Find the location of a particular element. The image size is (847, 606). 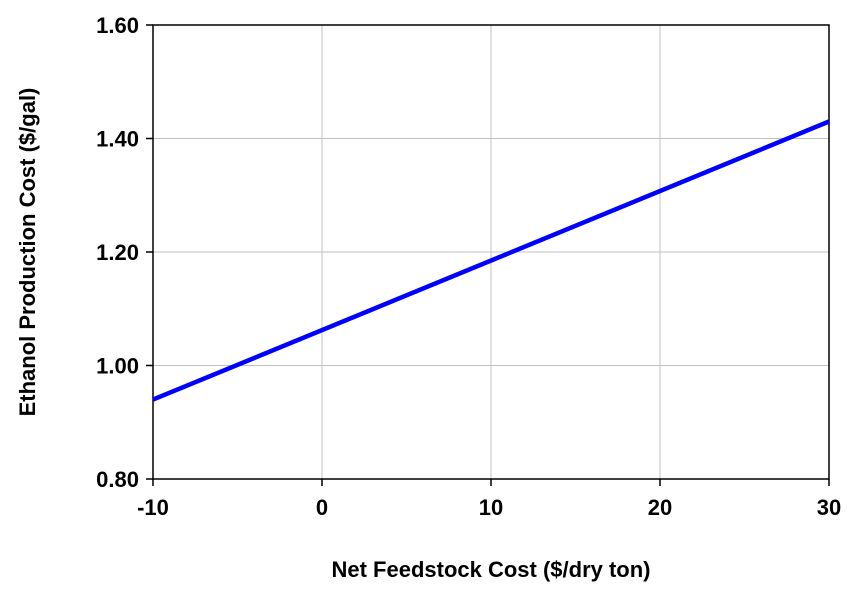

x-tick-label: -10 is located at coordinates (153, 507).